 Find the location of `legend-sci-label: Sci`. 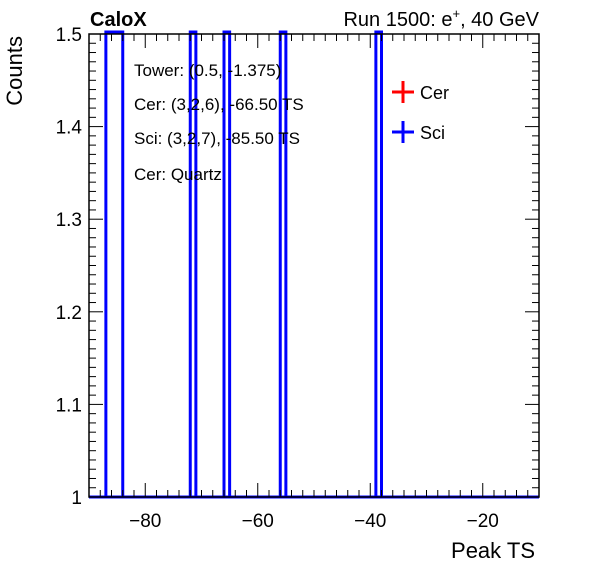

legend-sci-label: Sci is located at coordinates (432, 133).